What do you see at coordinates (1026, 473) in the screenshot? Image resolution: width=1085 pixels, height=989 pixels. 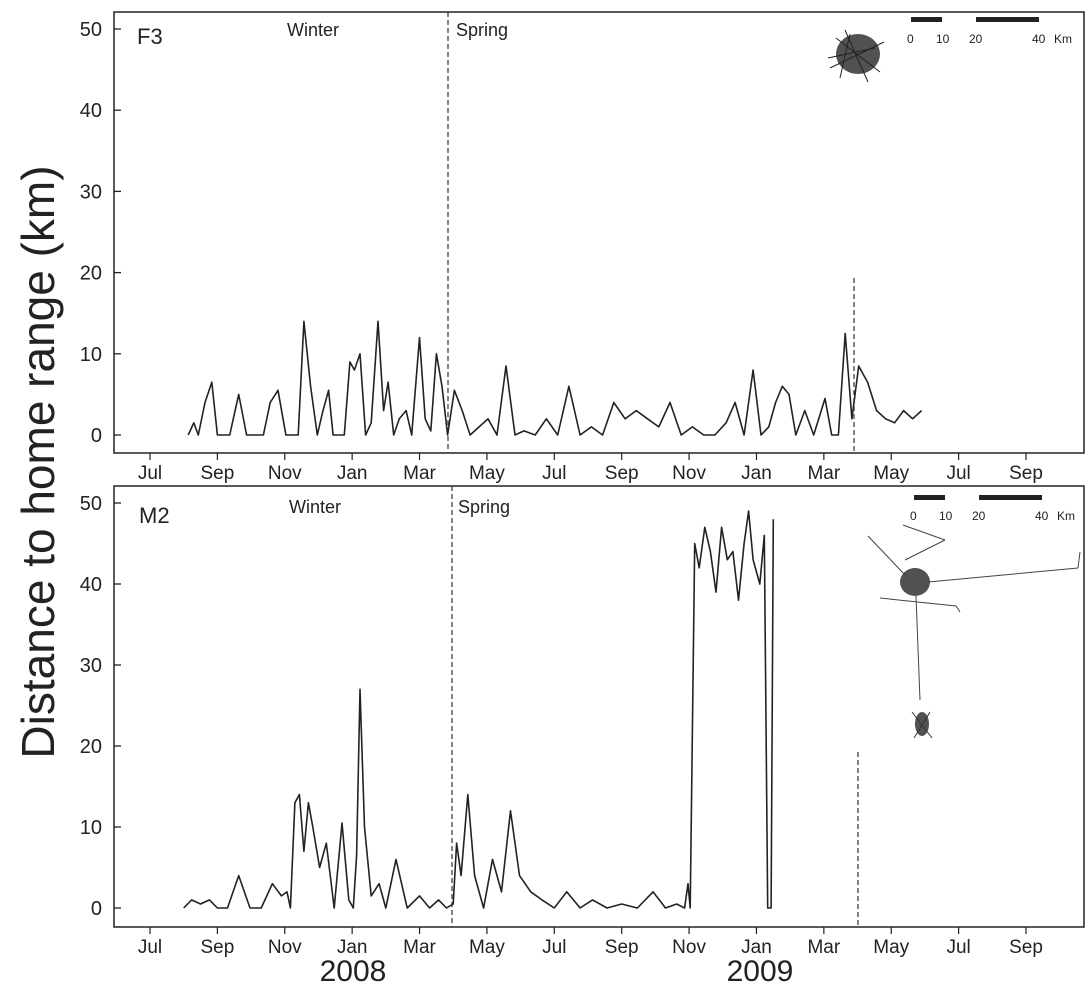 I see `x-tick-label-f3-13: Sep` at bounding box center [1026, 473].